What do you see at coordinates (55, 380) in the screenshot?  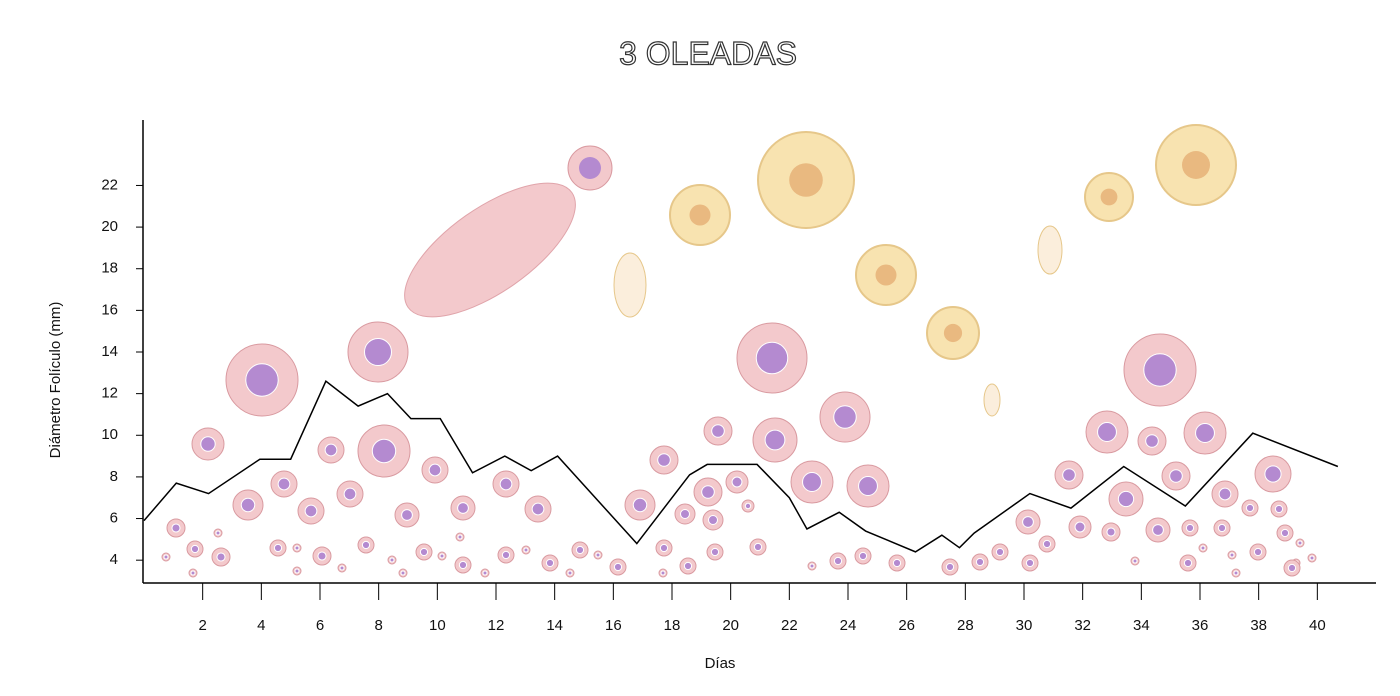 I see `y-axis-label: Diámetro Folículo (mm)` at bounding box center [55, 380].